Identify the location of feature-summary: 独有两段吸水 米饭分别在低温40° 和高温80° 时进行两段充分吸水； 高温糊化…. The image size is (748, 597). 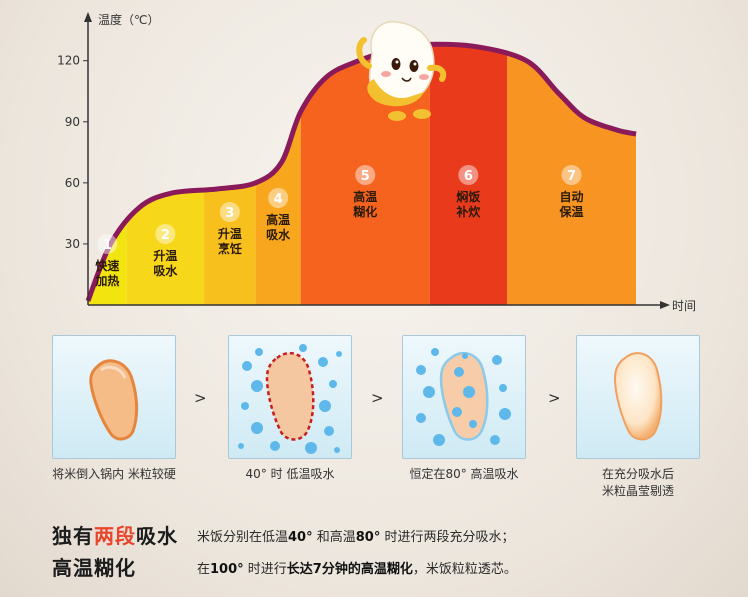
(374, 556).